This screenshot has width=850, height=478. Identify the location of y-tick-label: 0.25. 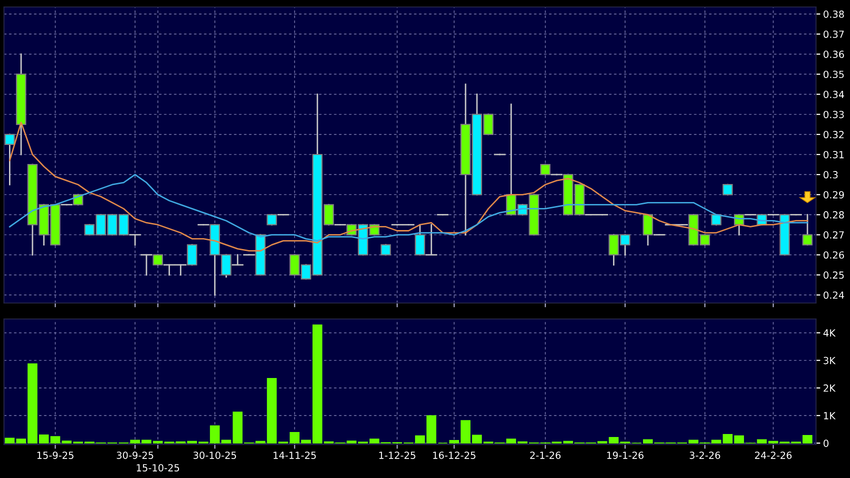
(834, 275).